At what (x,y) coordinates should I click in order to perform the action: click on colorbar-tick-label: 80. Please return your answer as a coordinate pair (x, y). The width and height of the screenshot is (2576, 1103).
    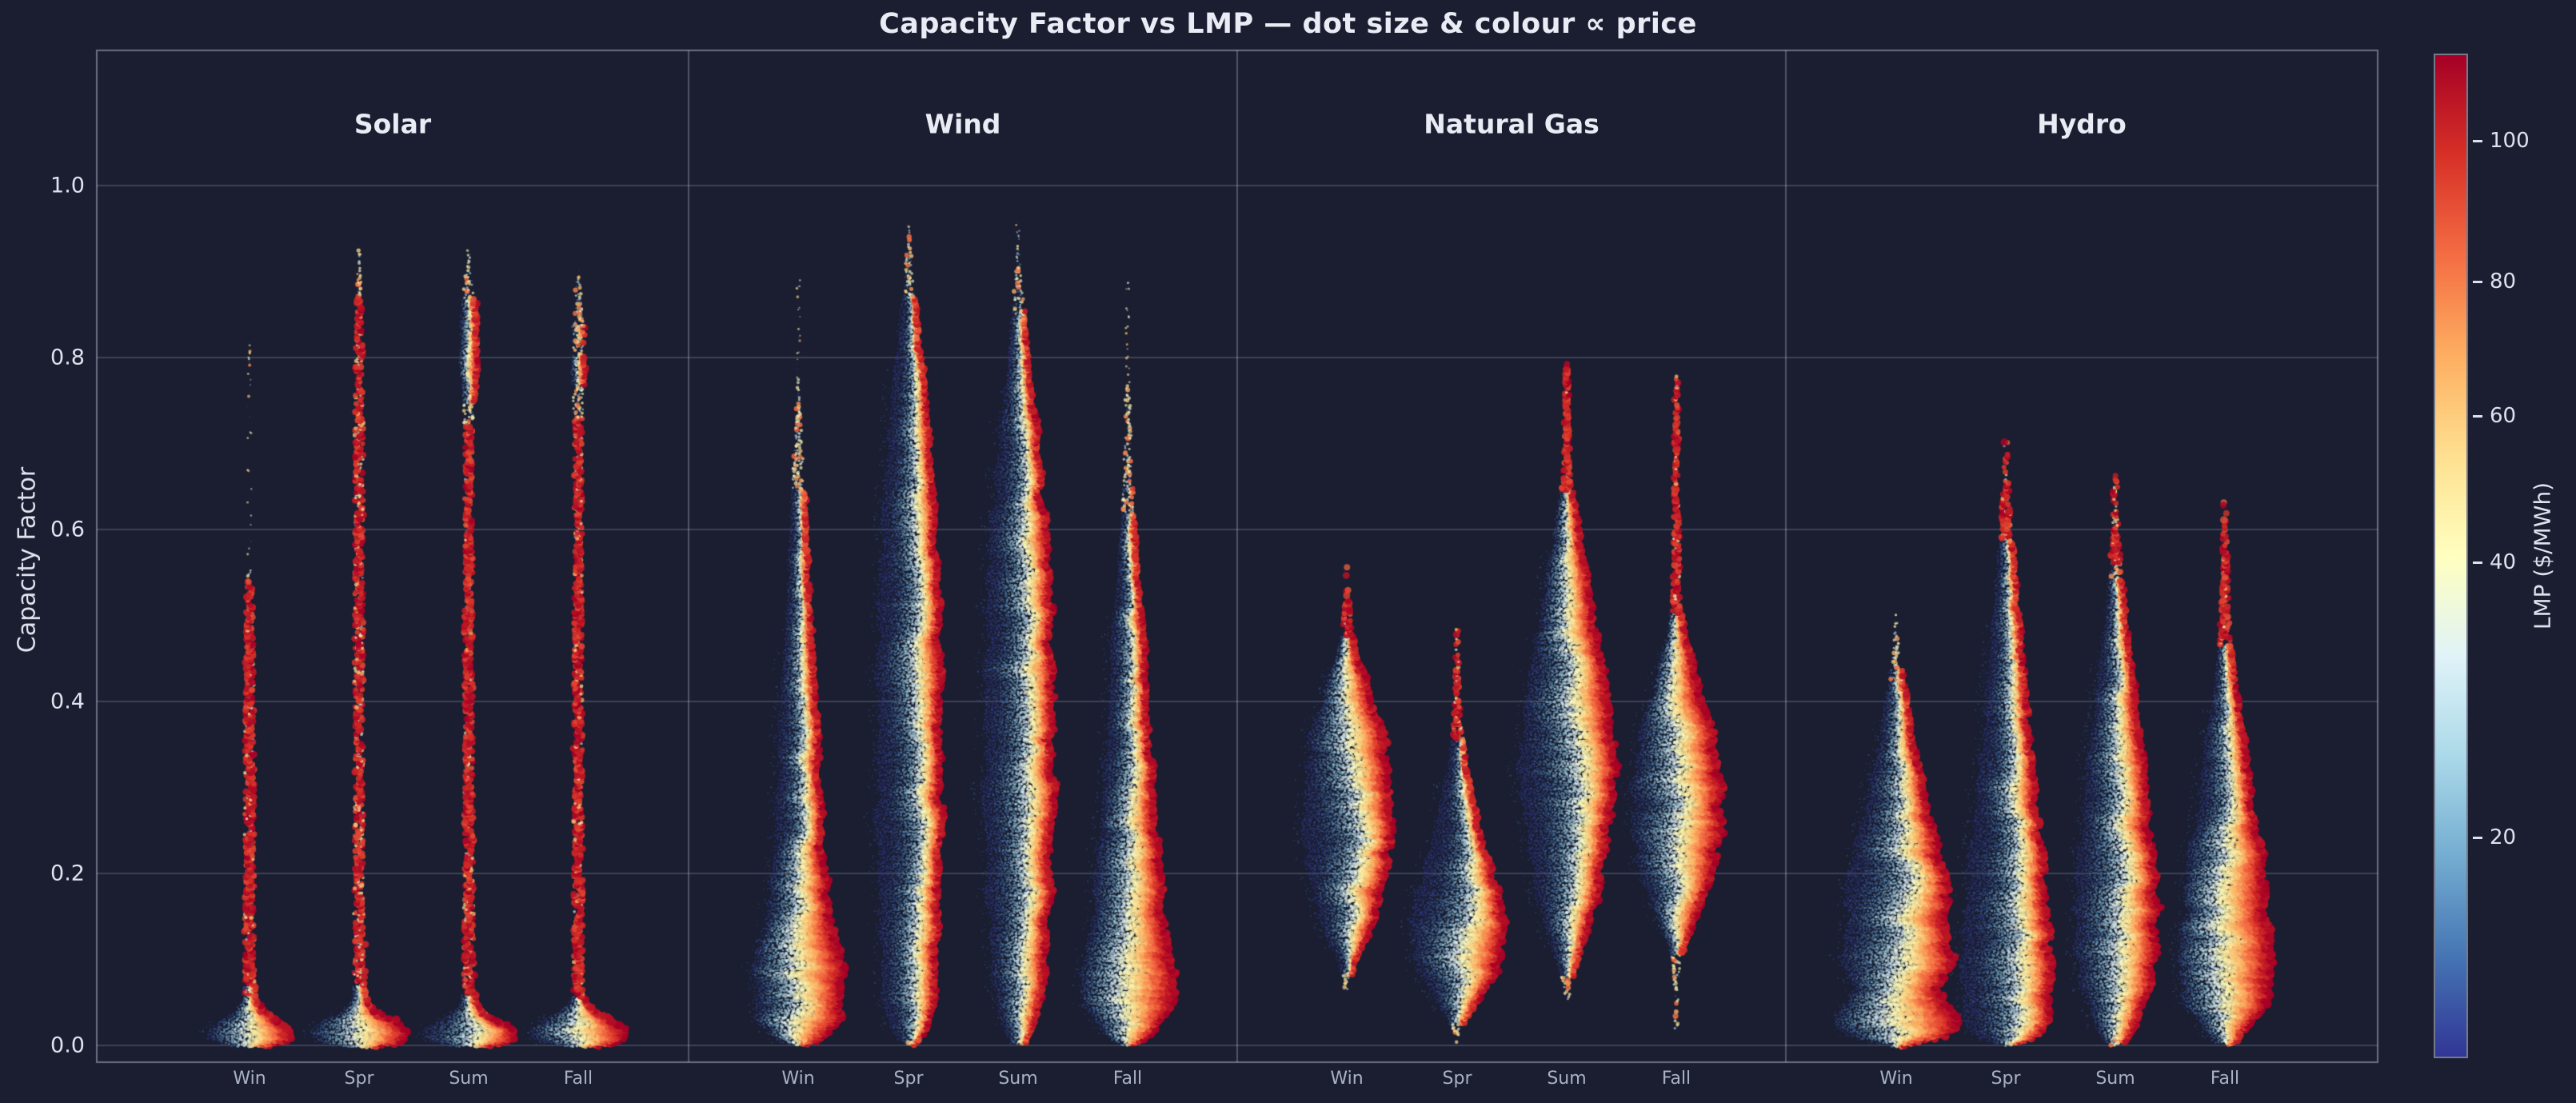
    Looking at the image, I should click on (2503, 282).